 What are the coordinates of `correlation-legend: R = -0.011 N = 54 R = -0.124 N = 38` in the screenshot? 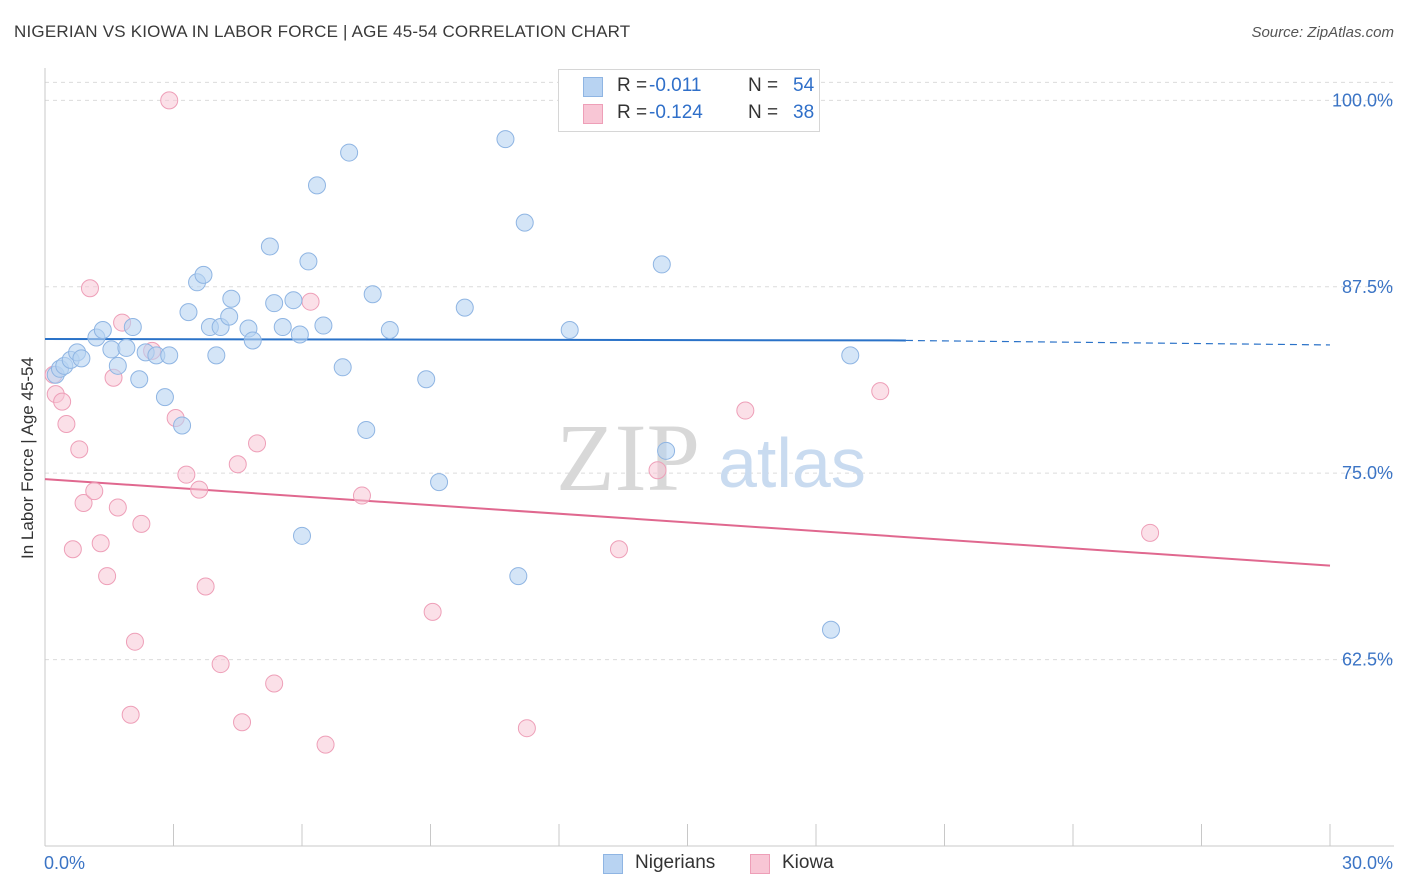 It's located at (689, 100).